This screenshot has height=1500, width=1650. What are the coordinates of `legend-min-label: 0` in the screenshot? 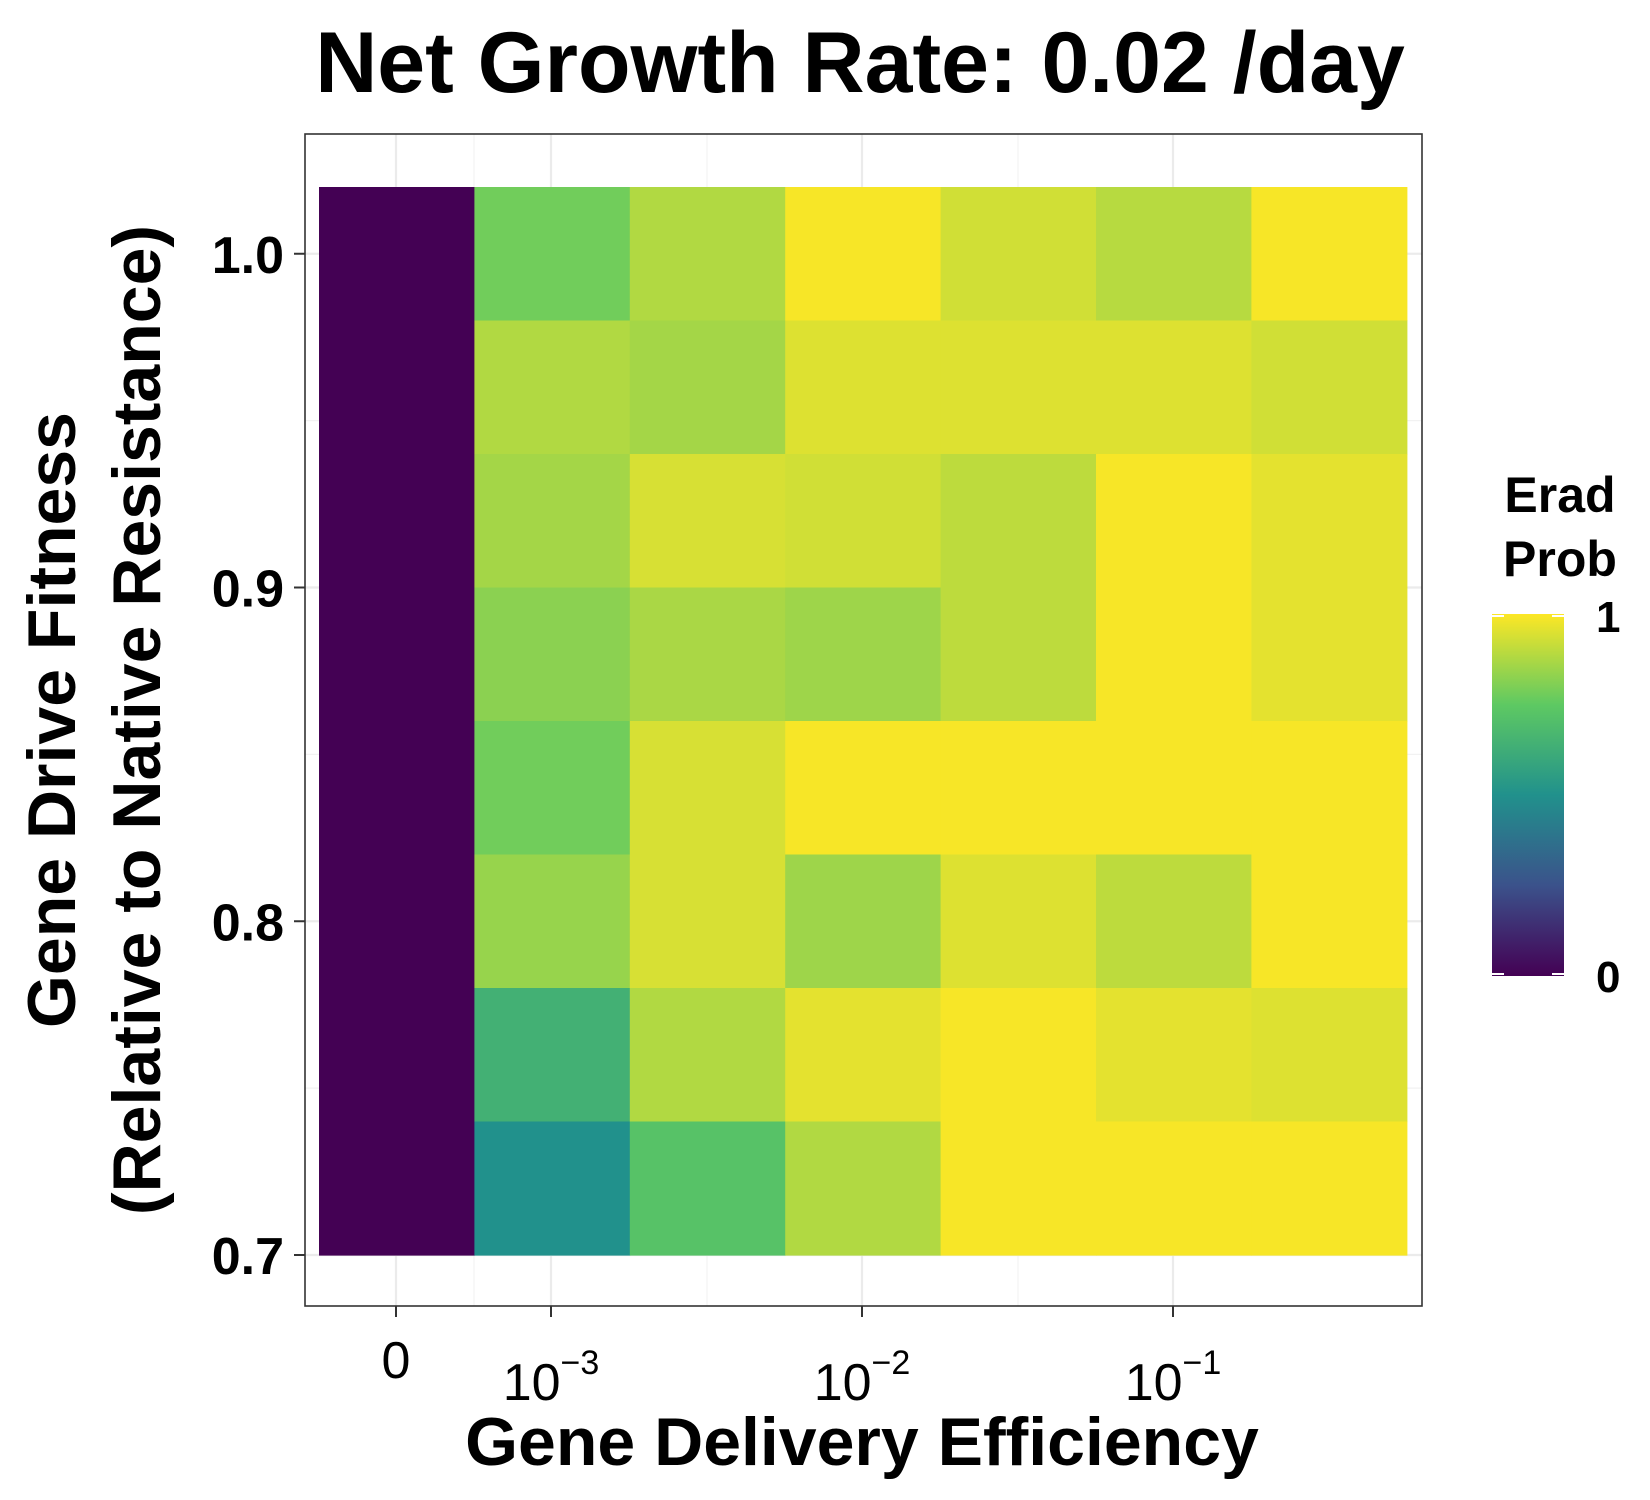 It's located at (1608, 977).